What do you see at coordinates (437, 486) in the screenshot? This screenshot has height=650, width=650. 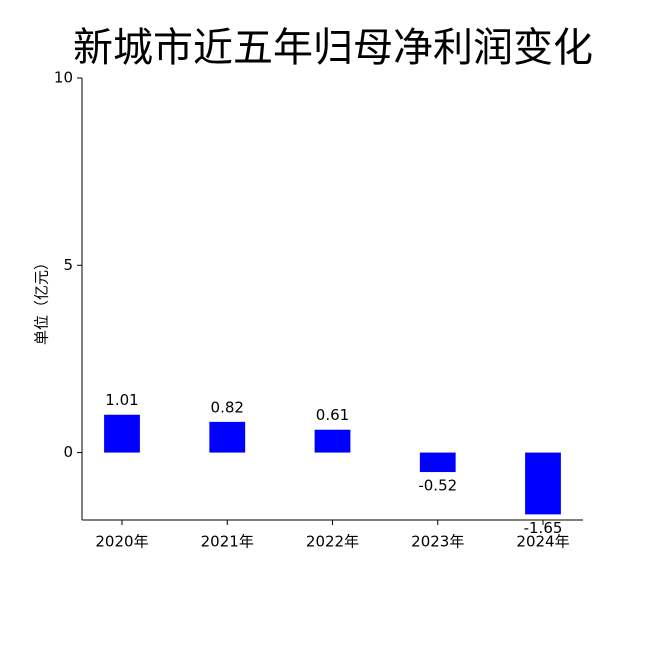 I see `value-label: -0.52` at bounding box center [437, 486].